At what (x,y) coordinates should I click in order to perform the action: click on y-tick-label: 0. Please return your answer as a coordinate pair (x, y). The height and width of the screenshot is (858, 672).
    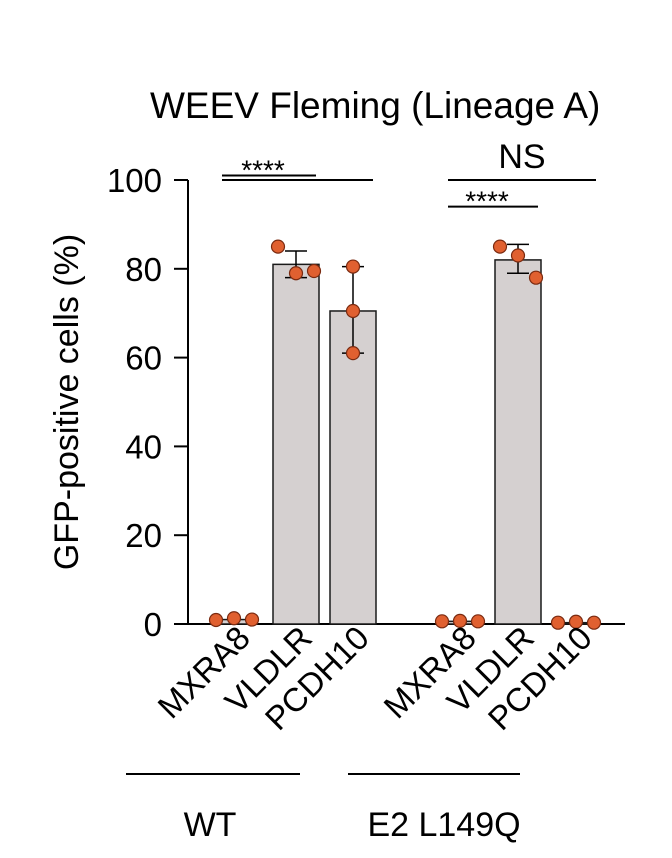
    Looking at the image, I should click on (153, 624).